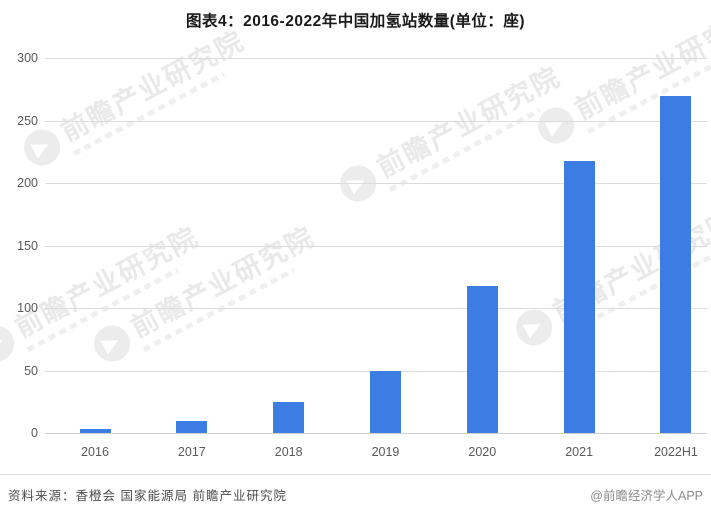 The width and height of the screenshot is (711, 517). Describe the element at coordinates (385, 401) in the screenshot. I see `bar-2019` at that location.